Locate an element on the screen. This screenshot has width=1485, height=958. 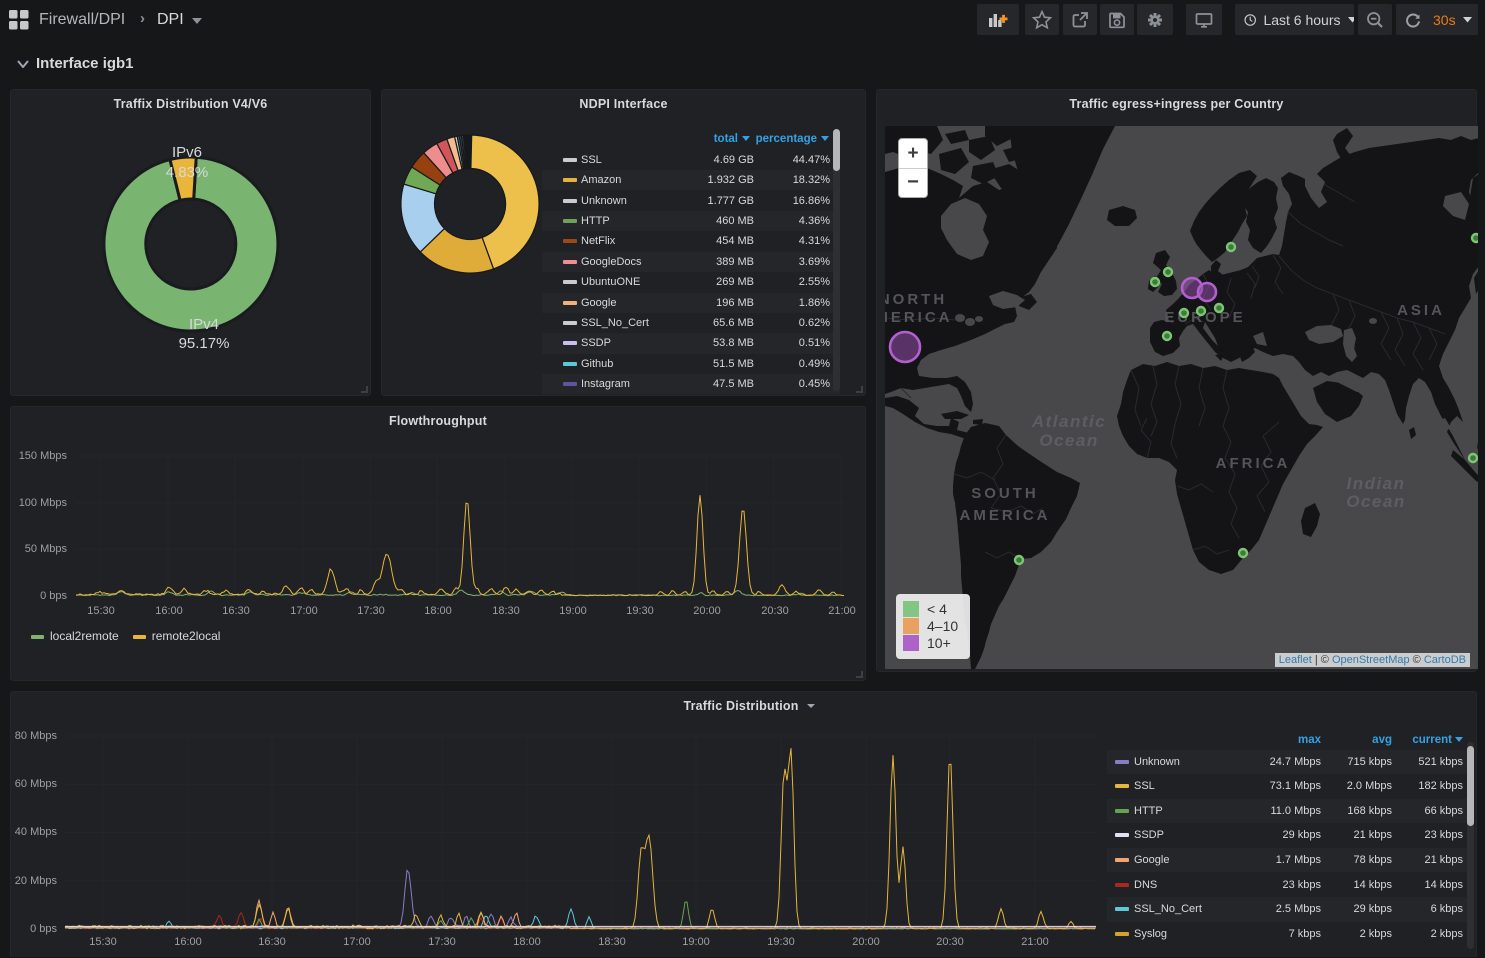
svg-text: SOUTH is located at coordinates (1005, 493).